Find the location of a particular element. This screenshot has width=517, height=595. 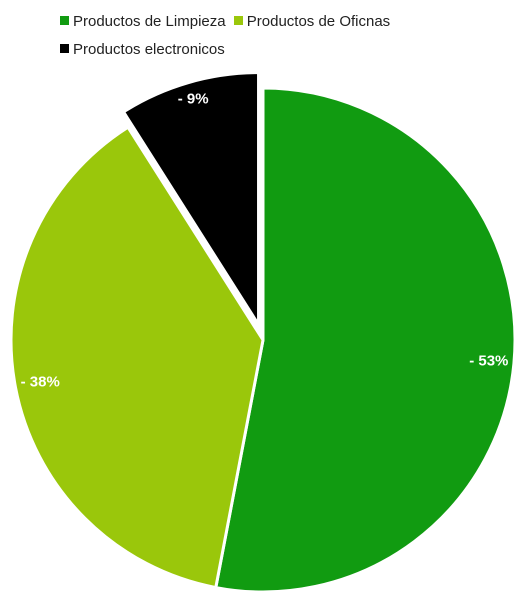

pie-slice-electronicos is located at coordinates (191, 199).